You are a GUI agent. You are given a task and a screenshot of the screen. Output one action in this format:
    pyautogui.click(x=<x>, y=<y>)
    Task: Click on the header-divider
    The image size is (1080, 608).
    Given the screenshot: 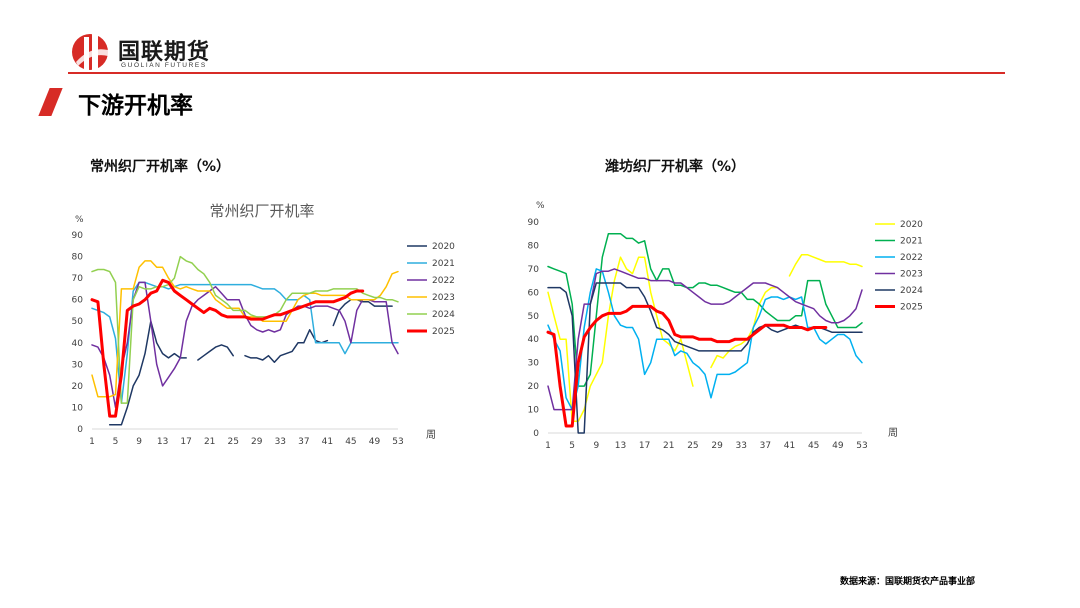 What is the action you would take?
    pyautogui.click(x=536, y=73)
    